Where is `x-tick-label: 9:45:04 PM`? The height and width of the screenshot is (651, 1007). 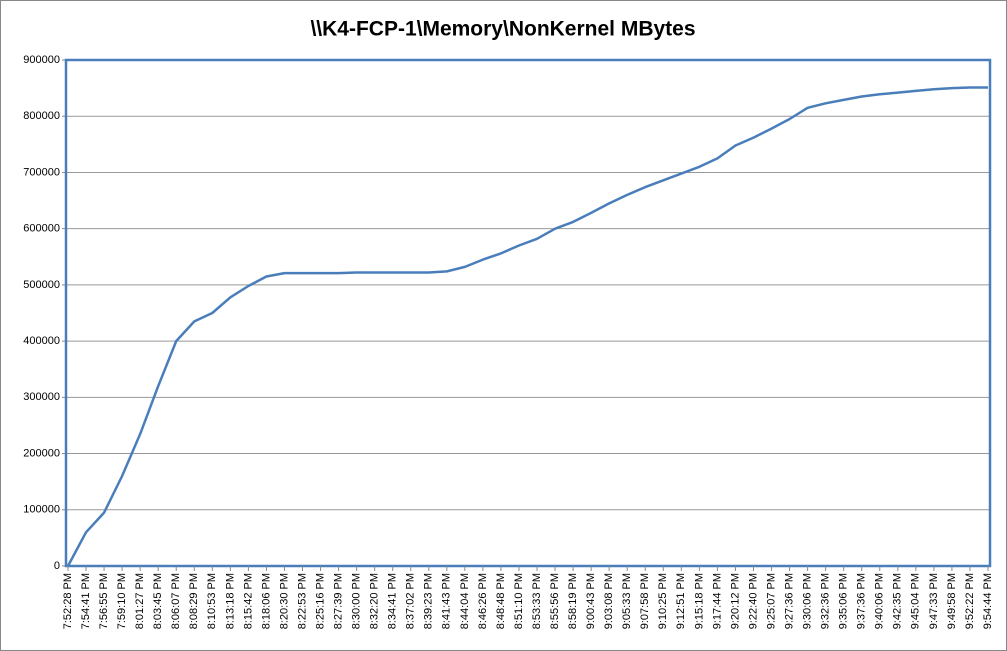
x-tick-label: 9:45:04 PM is located at coordinates (916, 601).